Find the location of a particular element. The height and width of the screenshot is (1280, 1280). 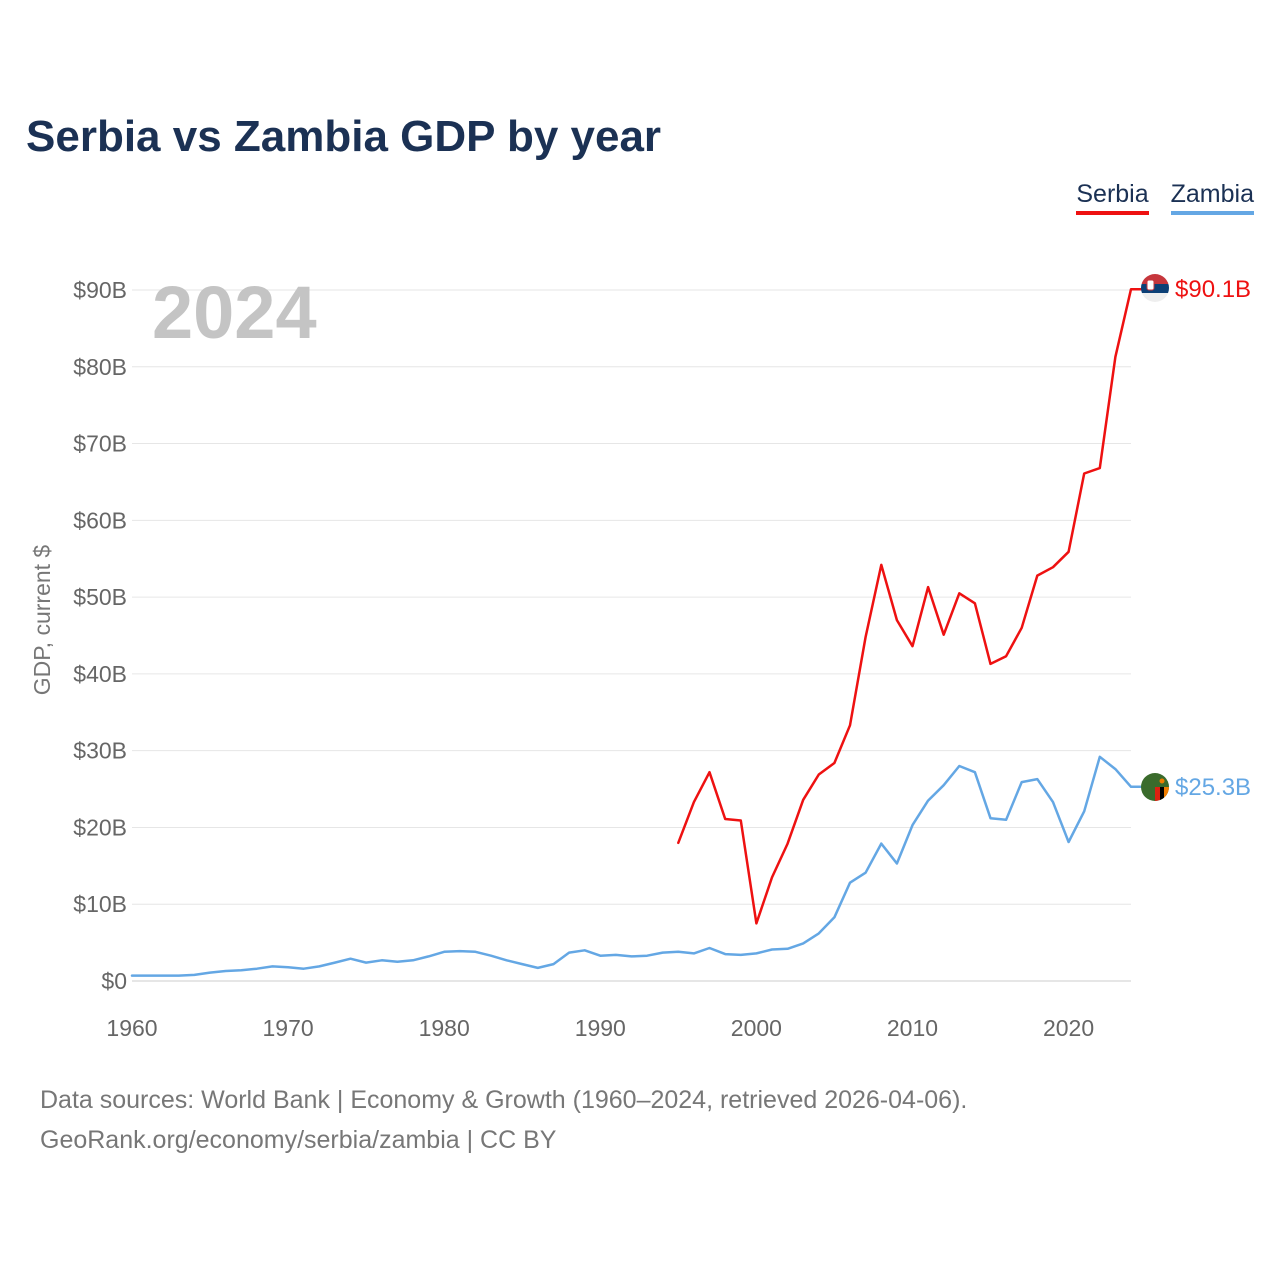

y-tick-label: $40B is located at coordinates (100, 674).